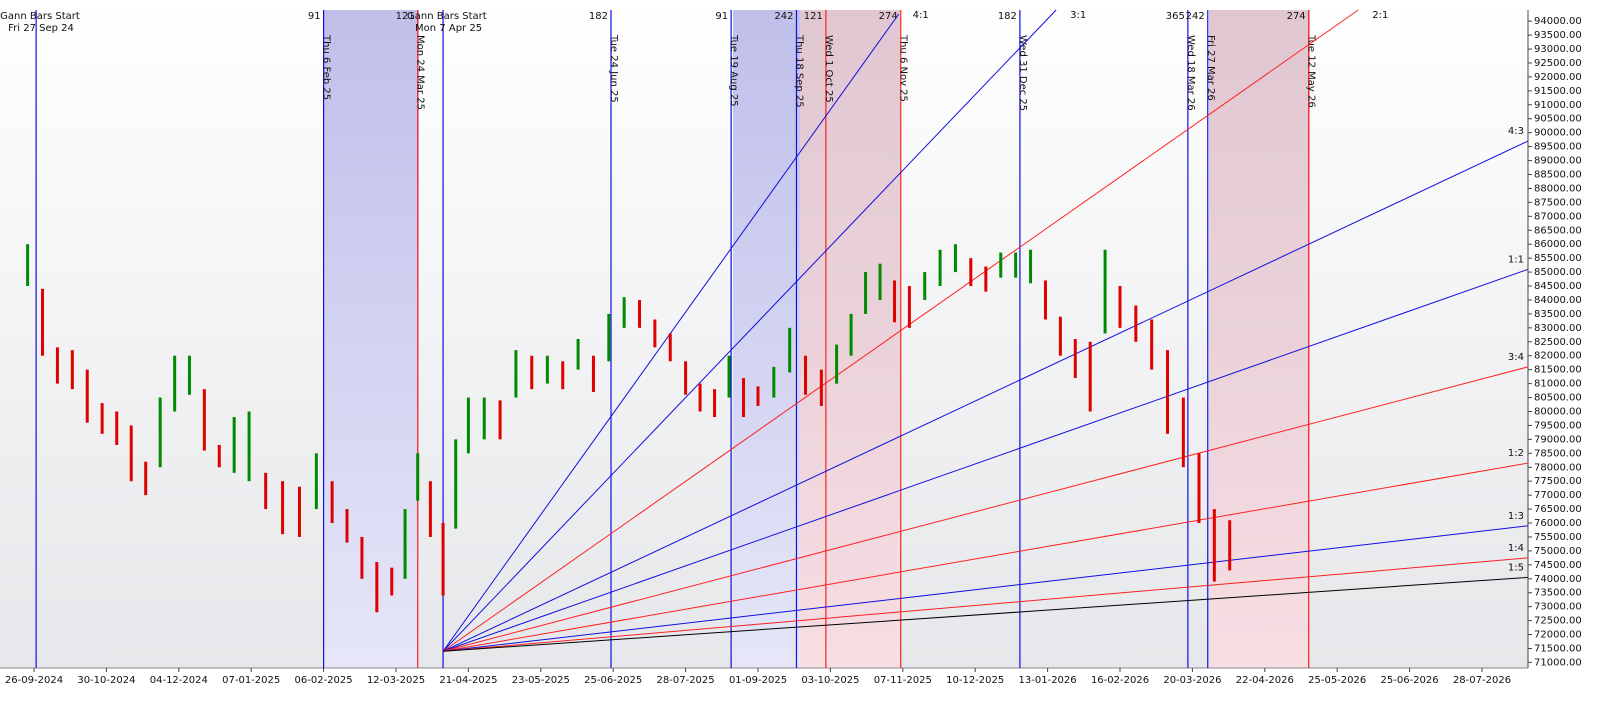  What do you see at coordinates (1516, 548) in the screenshot?
I see `fan-label: 1:4` at bounding box center [1516, 548].